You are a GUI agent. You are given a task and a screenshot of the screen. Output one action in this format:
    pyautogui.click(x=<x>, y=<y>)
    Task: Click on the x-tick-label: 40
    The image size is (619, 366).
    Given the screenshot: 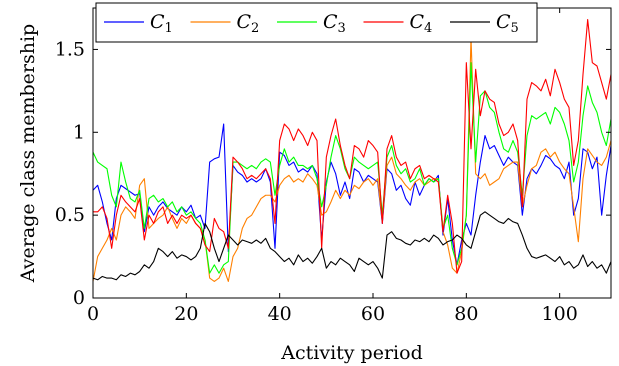 What is the action you would take?
    pyautogui.click(x=280, y=314)
    